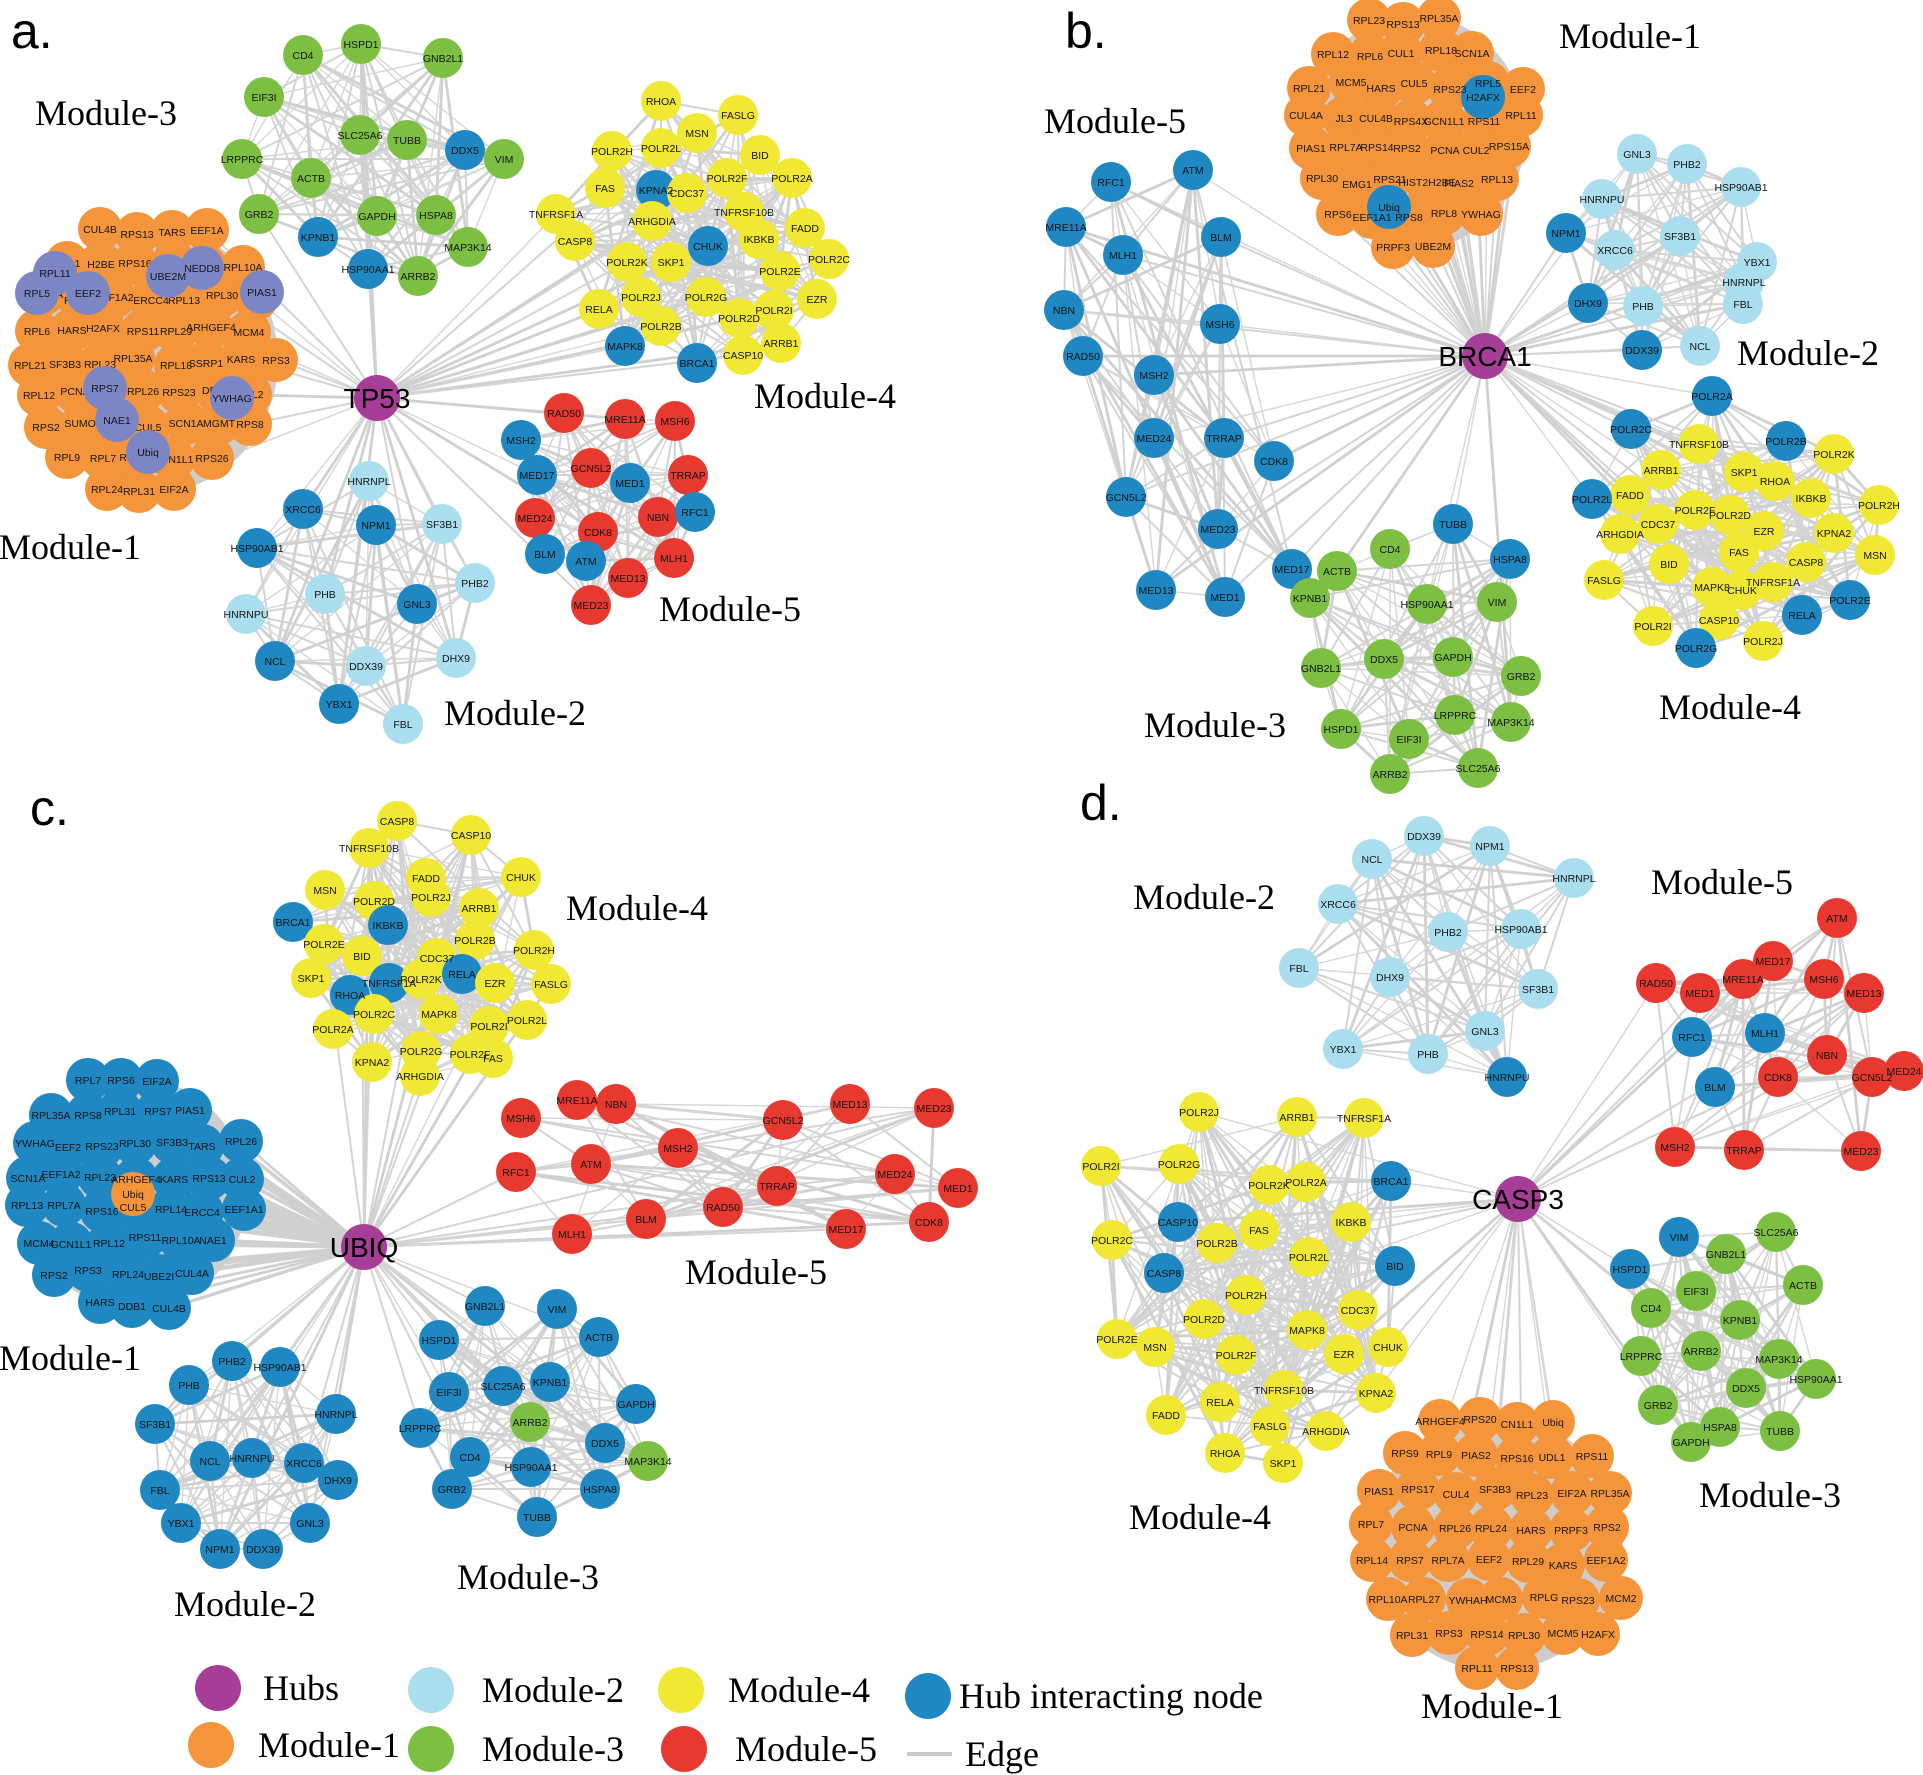 This screenshot has height=1775, width=1923. I want to click on svg-text: MCM5, so click(1563, 1634).